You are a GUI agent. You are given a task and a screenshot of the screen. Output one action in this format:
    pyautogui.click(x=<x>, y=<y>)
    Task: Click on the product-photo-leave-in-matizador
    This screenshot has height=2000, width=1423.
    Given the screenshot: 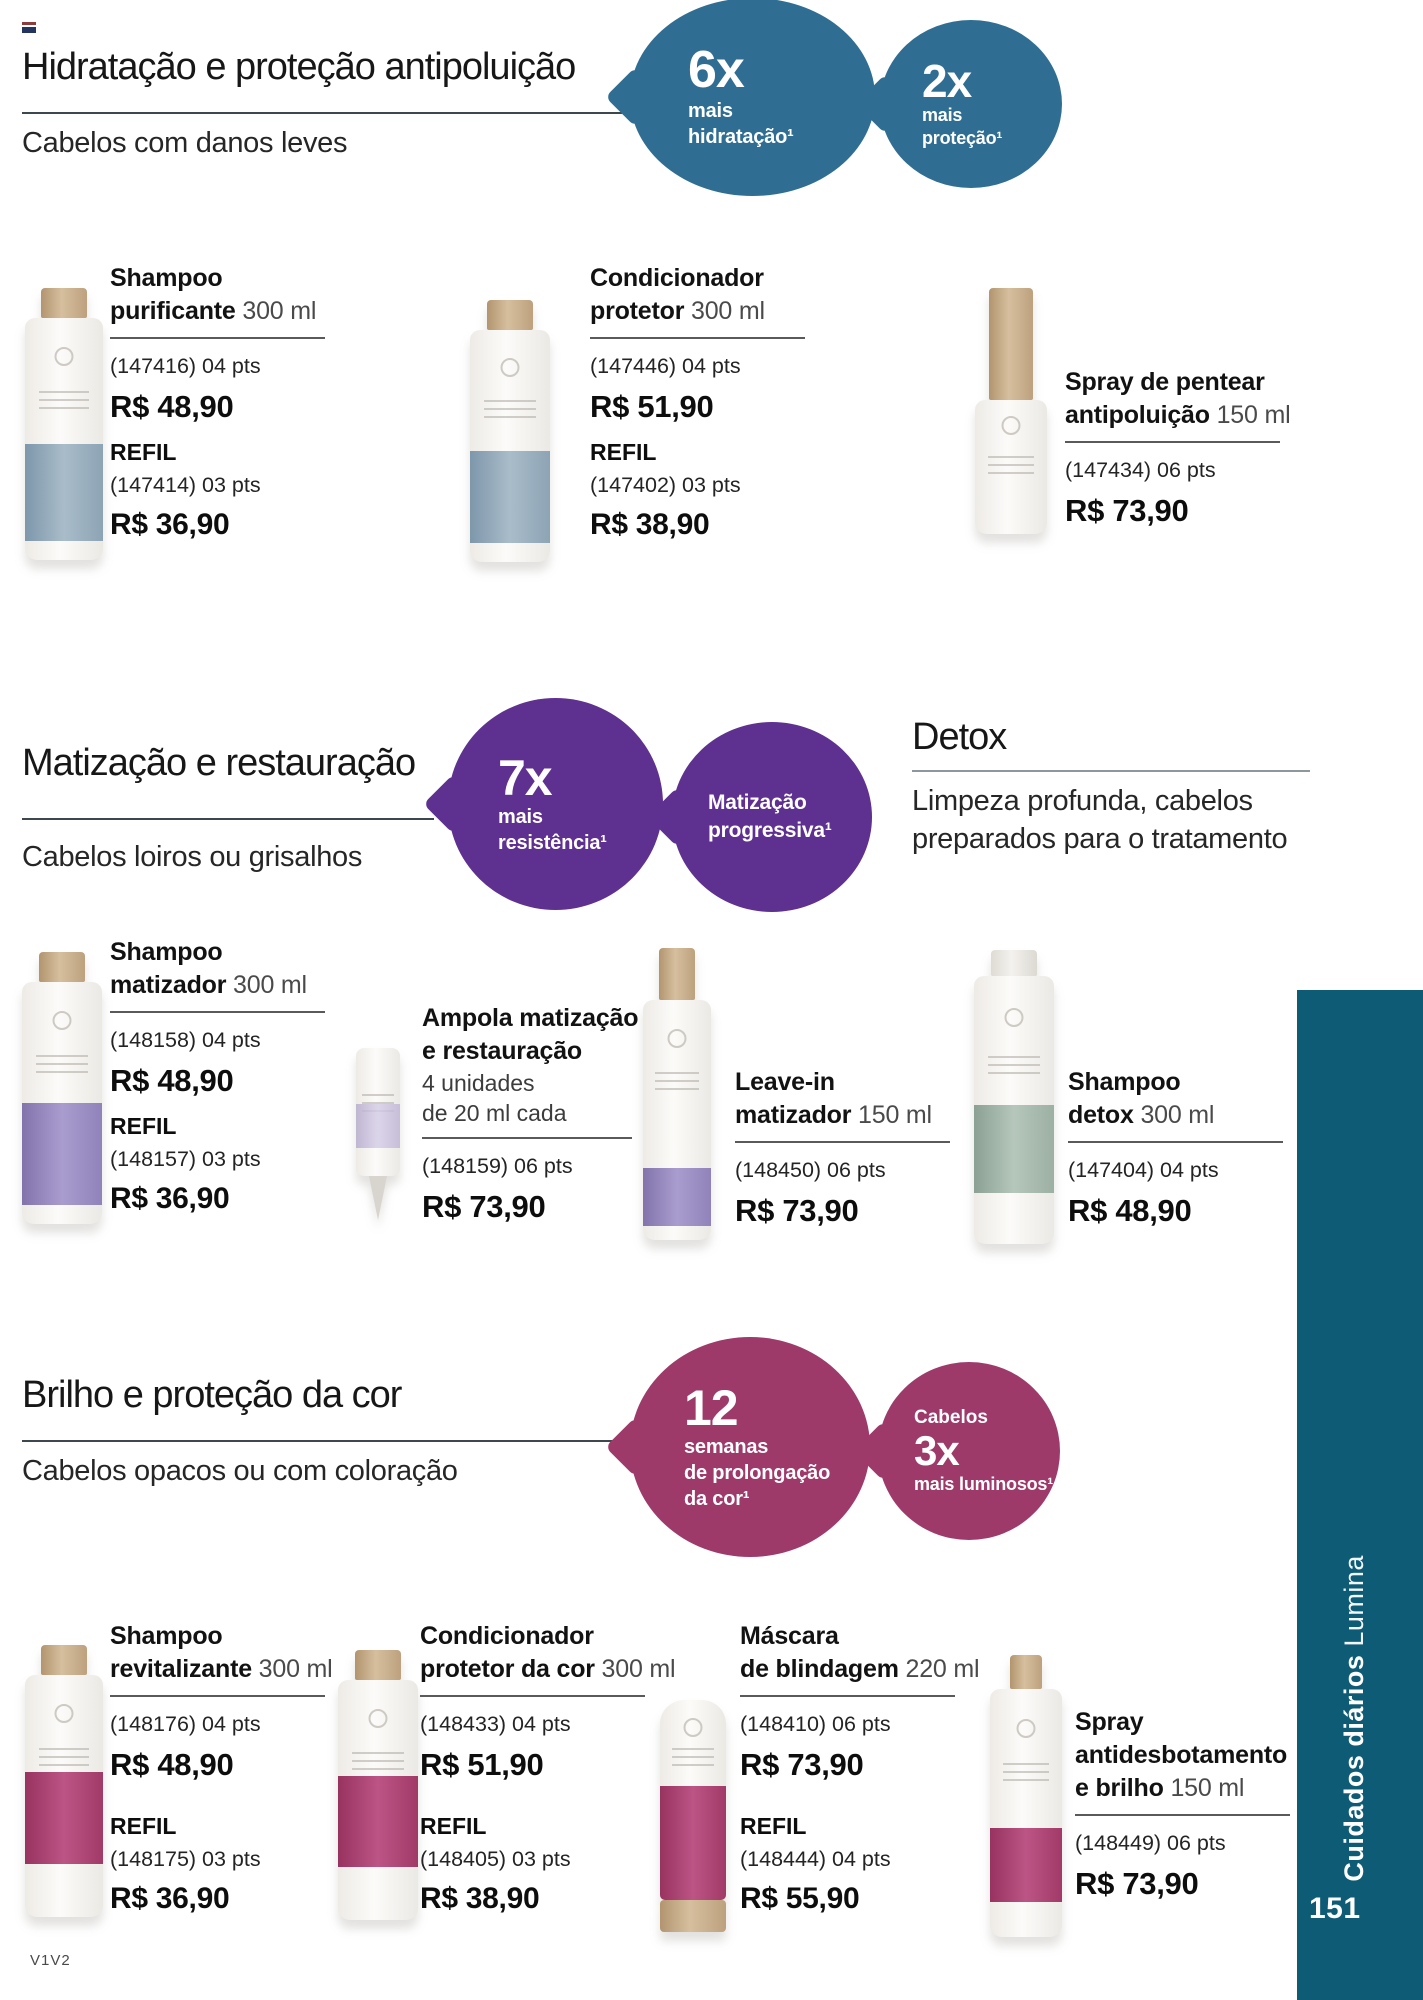 What is the action you would take?
    pyautogui.click(x=677, y=1094)
    